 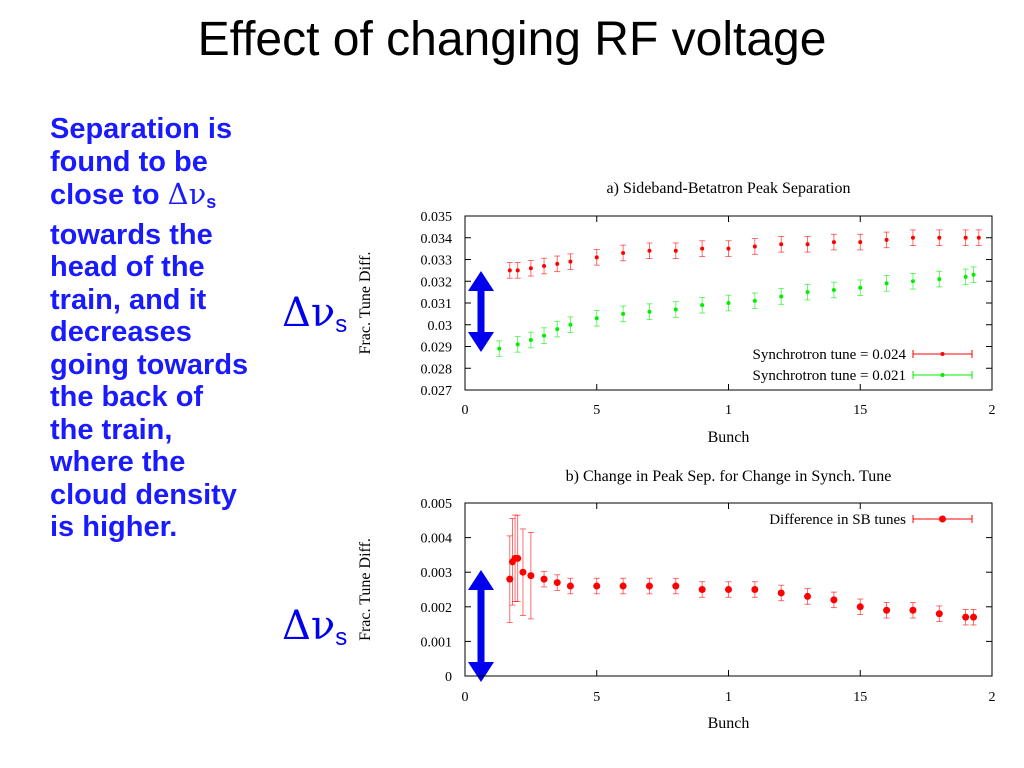 What do you see at coordinates (309, 626) in the screenshot?
I see `delta-nu-label-bottom-symbol: Δν` at bounding box center [309, 626].